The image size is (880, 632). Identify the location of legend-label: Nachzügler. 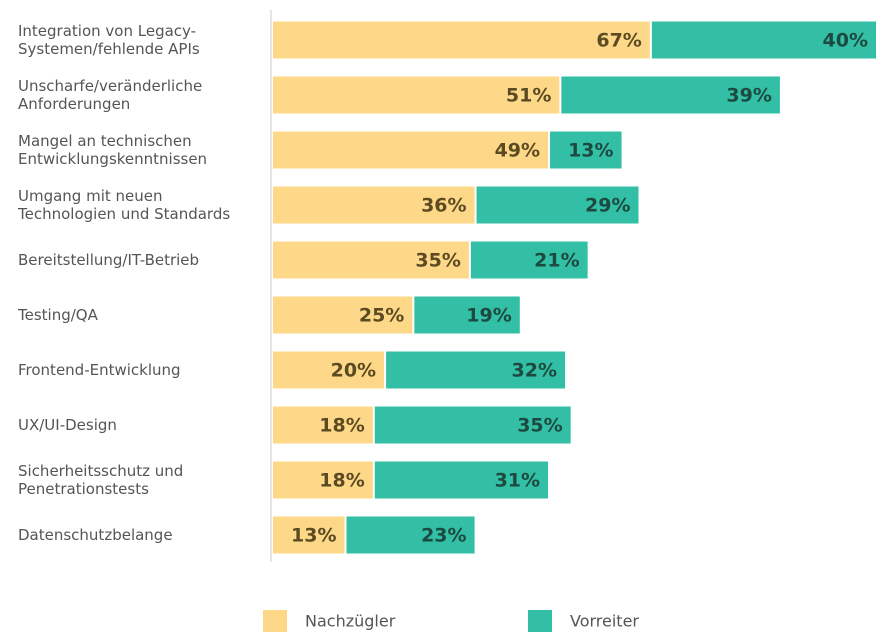
(350, 621).